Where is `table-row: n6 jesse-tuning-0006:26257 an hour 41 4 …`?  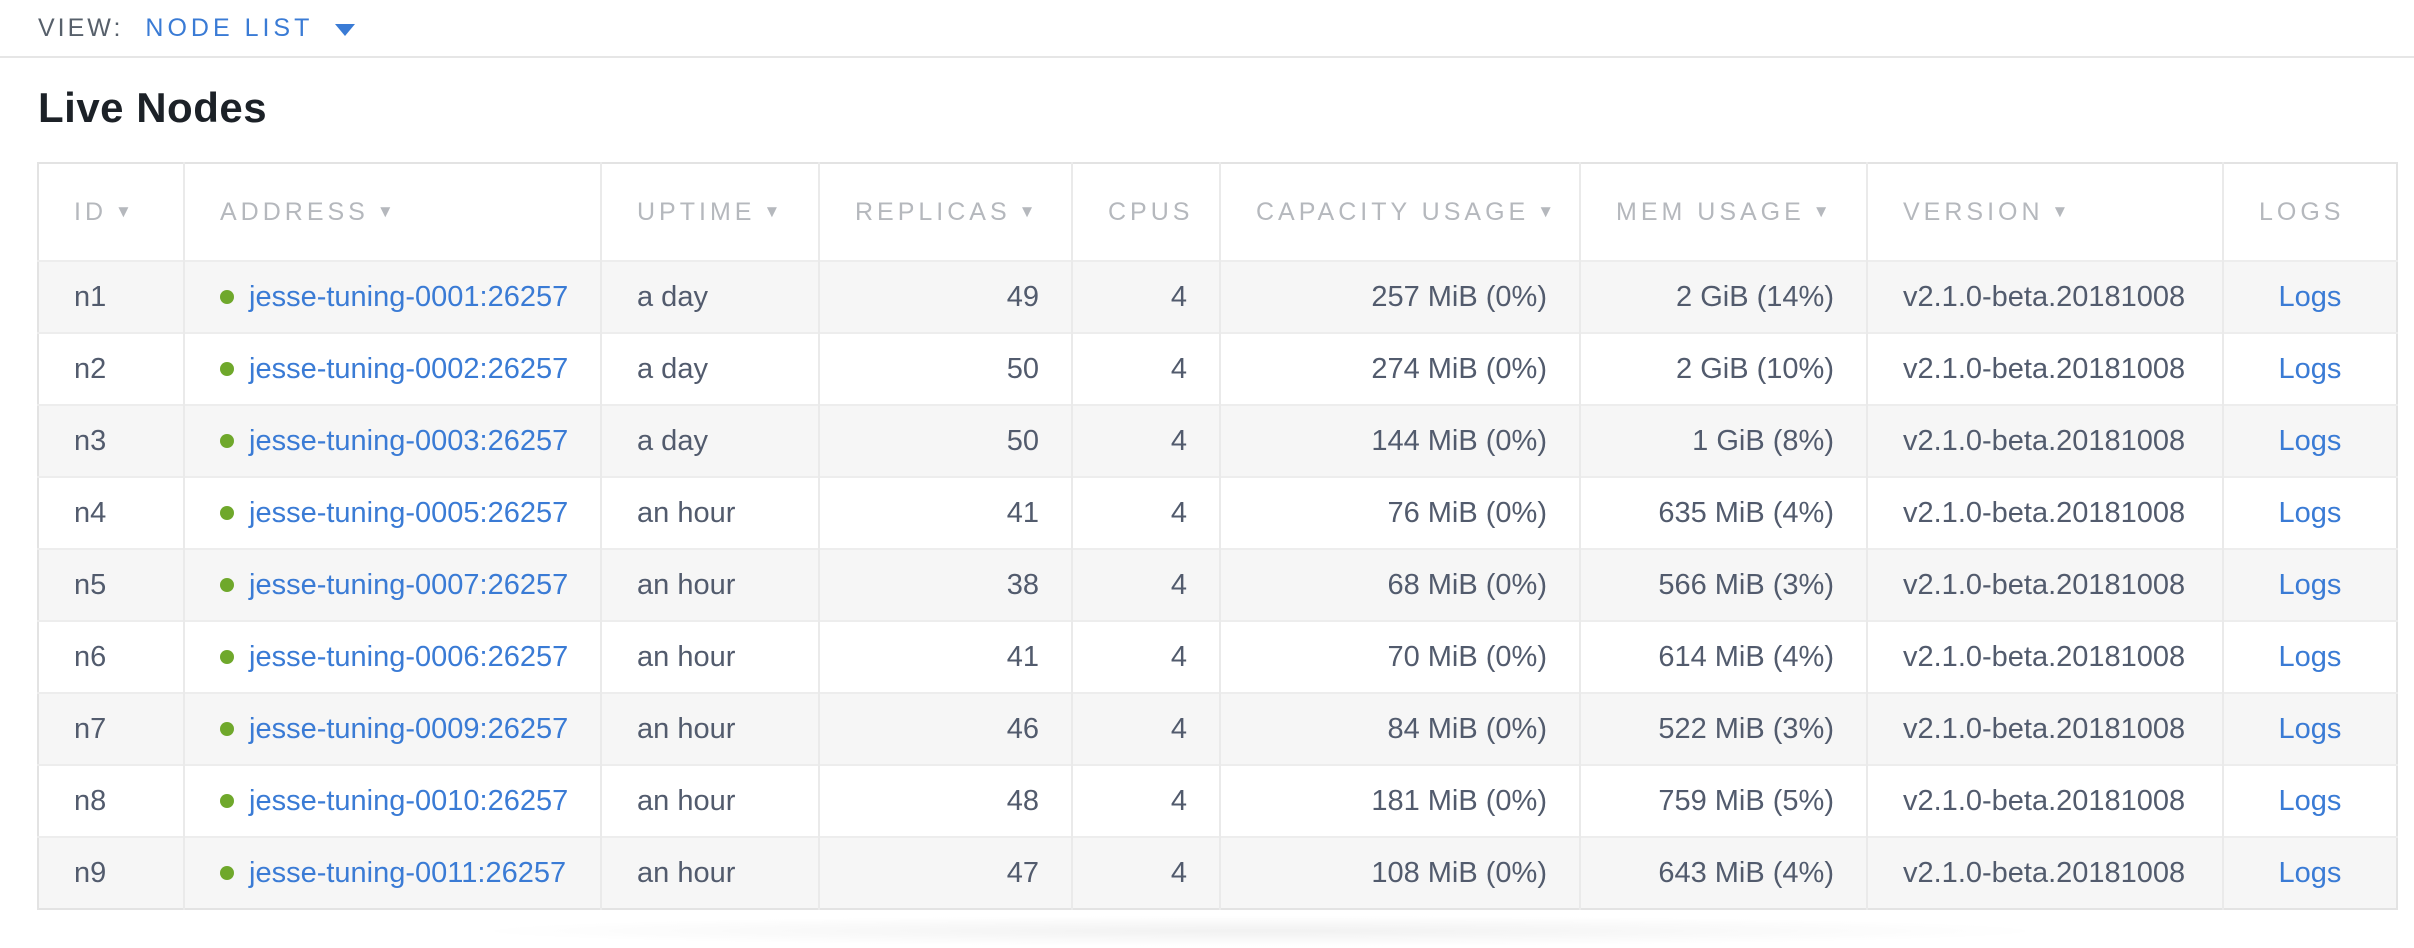
table-row: n6 jesse-tuning-0006:26257 an hour 41 4 … is located at coordinates (1217, 656).